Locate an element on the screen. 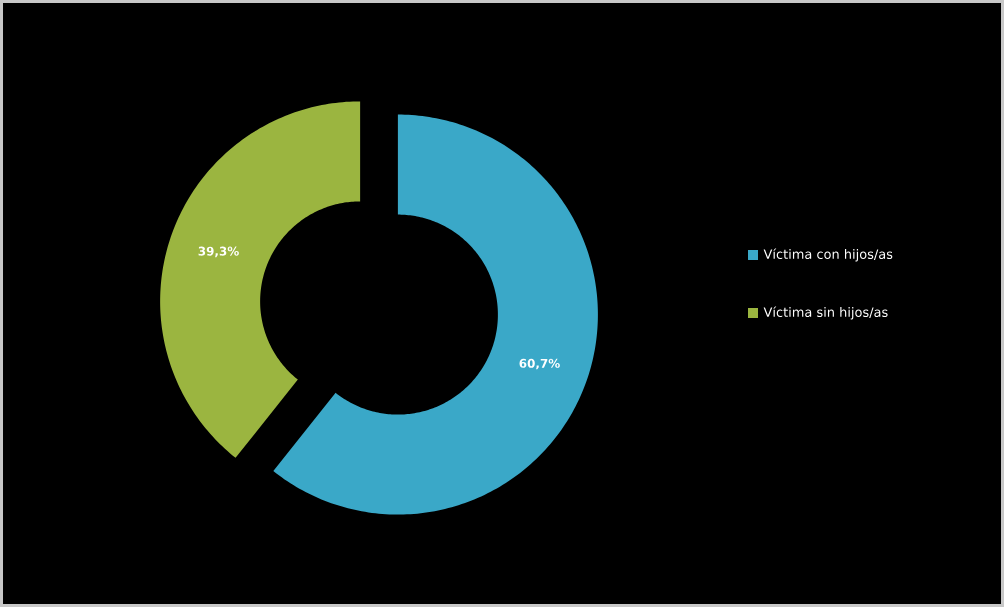 This screenshot has height=607, width=1004. legend-label: Víctima con hijos/as is located at coordinates (828, 255).